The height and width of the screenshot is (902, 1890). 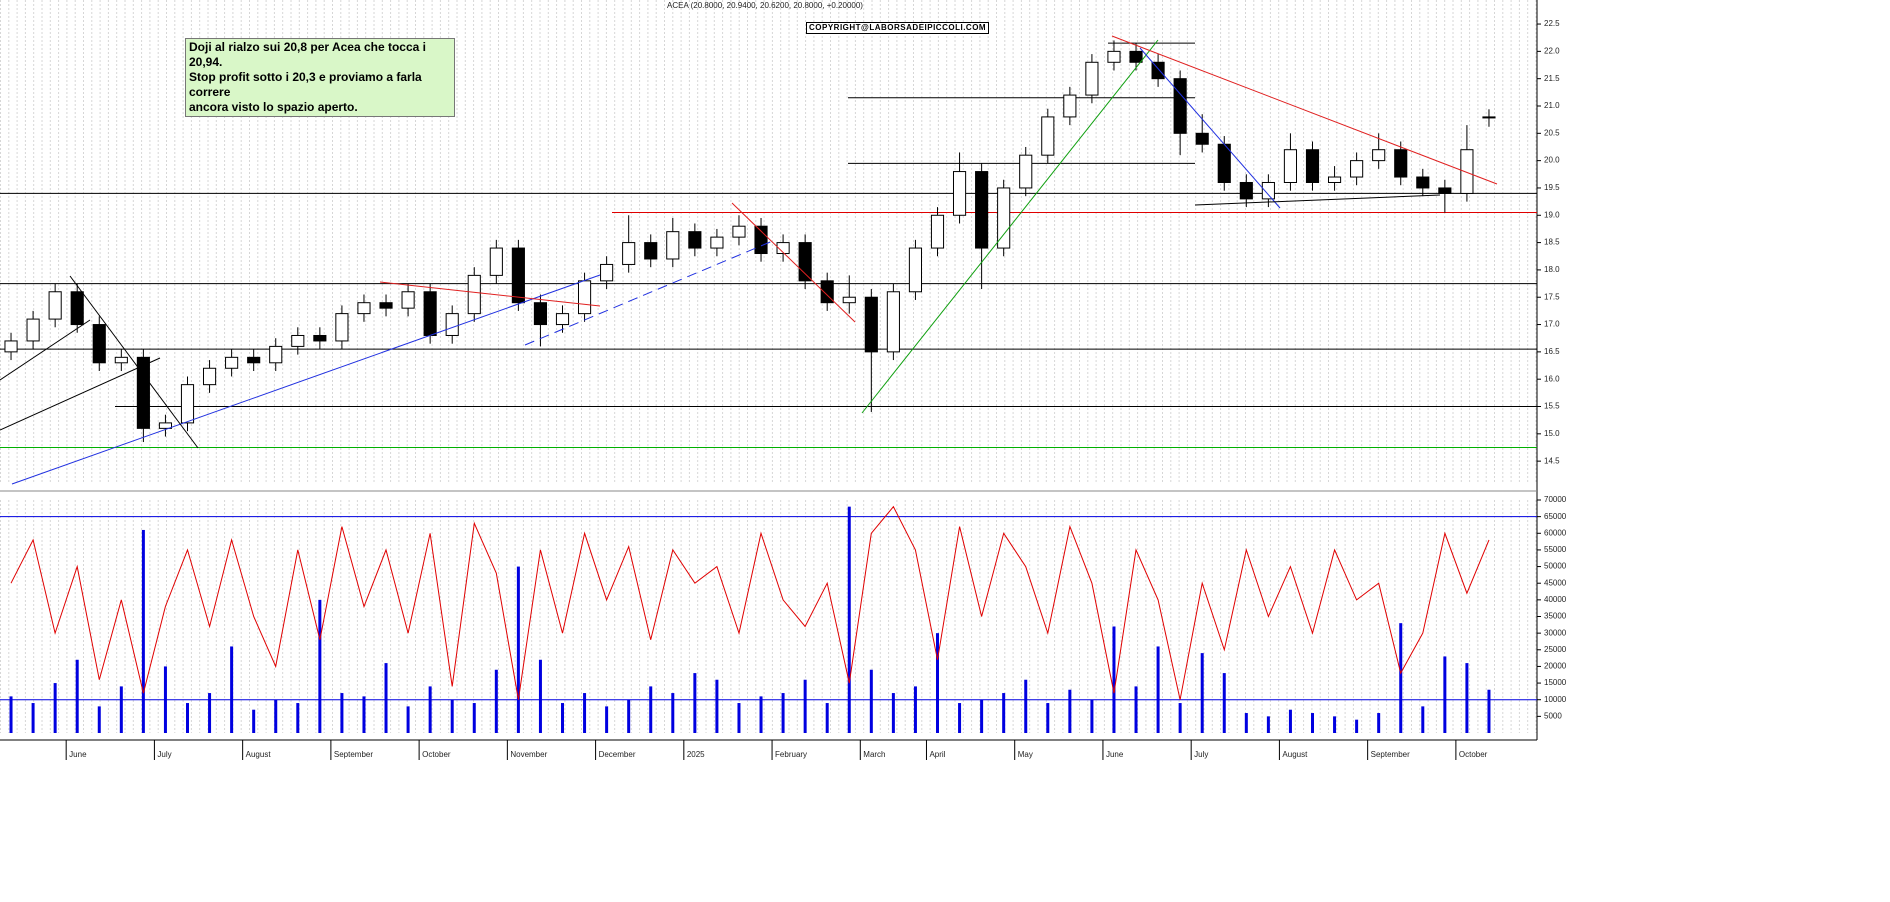 I want to click on y-tick-label: 18.0, so click(x=1552, y=269).